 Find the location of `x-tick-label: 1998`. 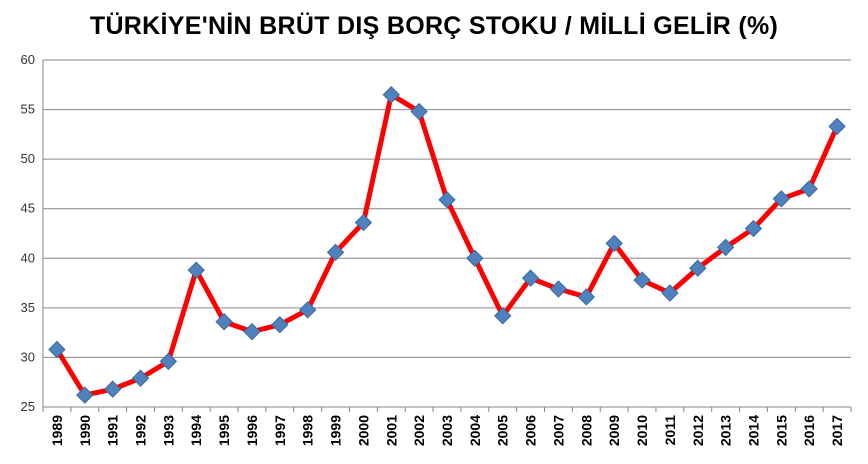

x-tick-label: 1998 is located at coordinates (308, 430).